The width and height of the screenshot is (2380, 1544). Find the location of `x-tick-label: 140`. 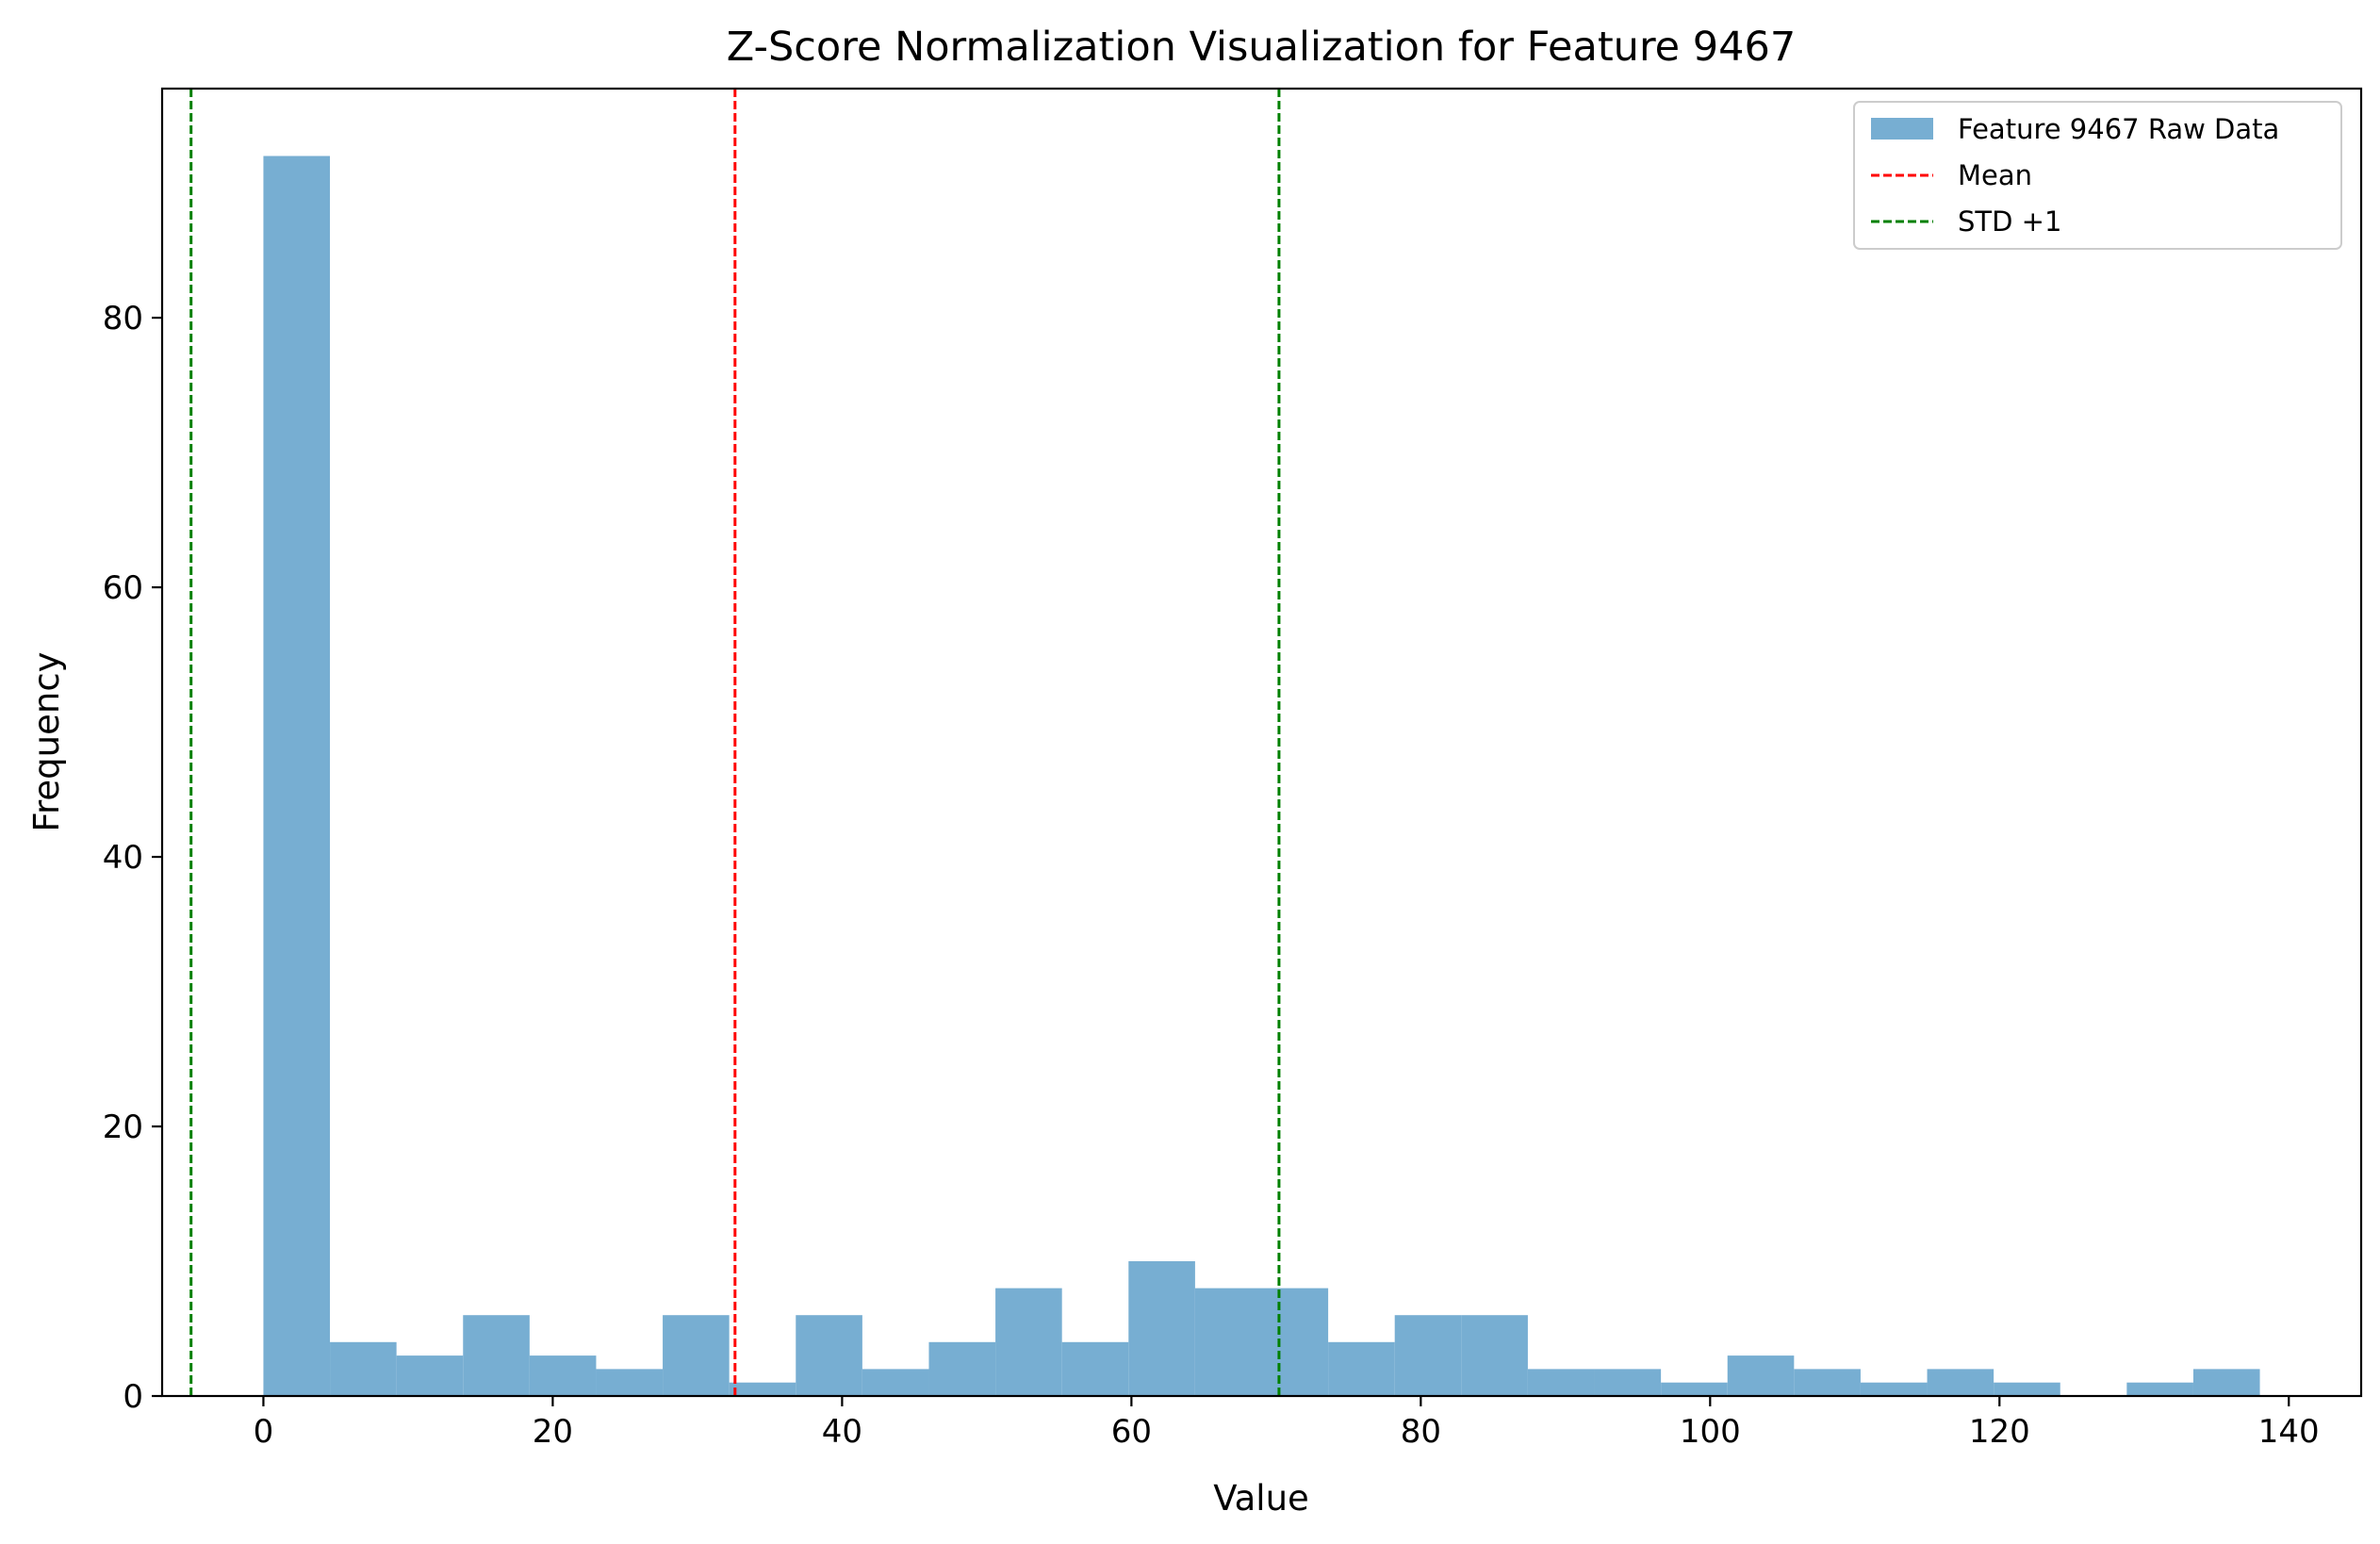

x-tick-label: 140 is located at coordinates (2289, 1432).